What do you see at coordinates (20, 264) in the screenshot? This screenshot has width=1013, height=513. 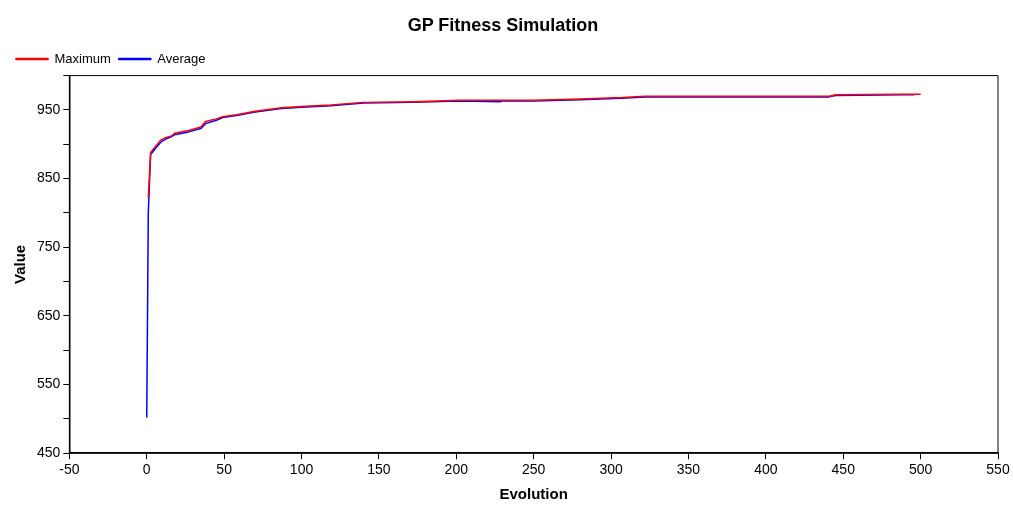 I see `y-axis-title: Value` at bounding box center [20, 264].